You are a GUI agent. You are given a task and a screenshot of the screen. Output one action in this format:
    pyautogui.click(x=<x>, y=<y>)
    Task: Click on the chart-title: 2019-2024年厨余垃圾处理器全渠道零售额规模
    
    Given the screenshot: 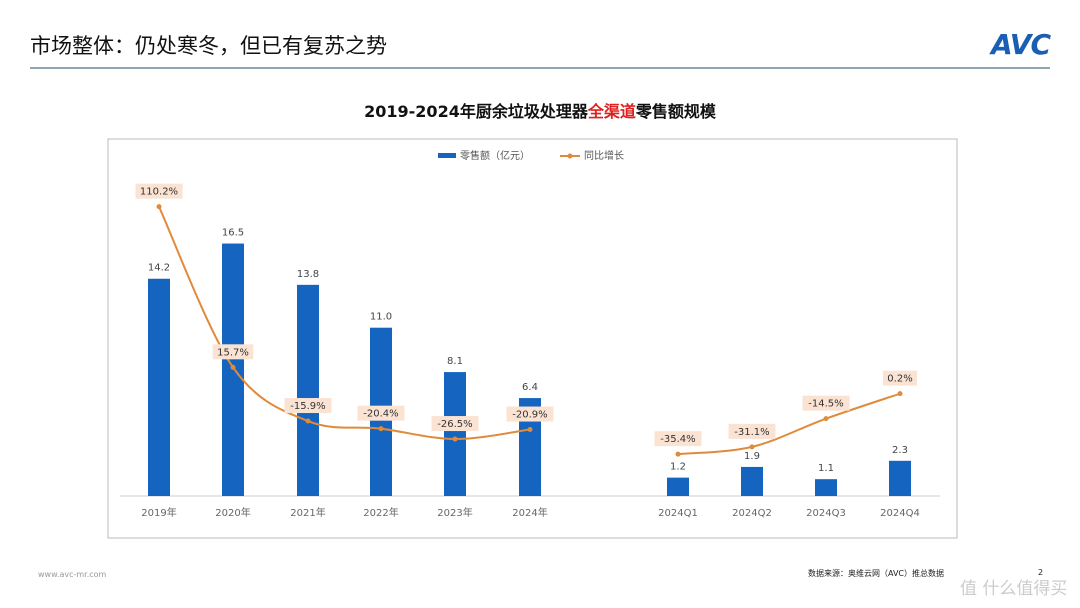 What is the action you would take?
    pyautogui.click(x=540, y=110)
    